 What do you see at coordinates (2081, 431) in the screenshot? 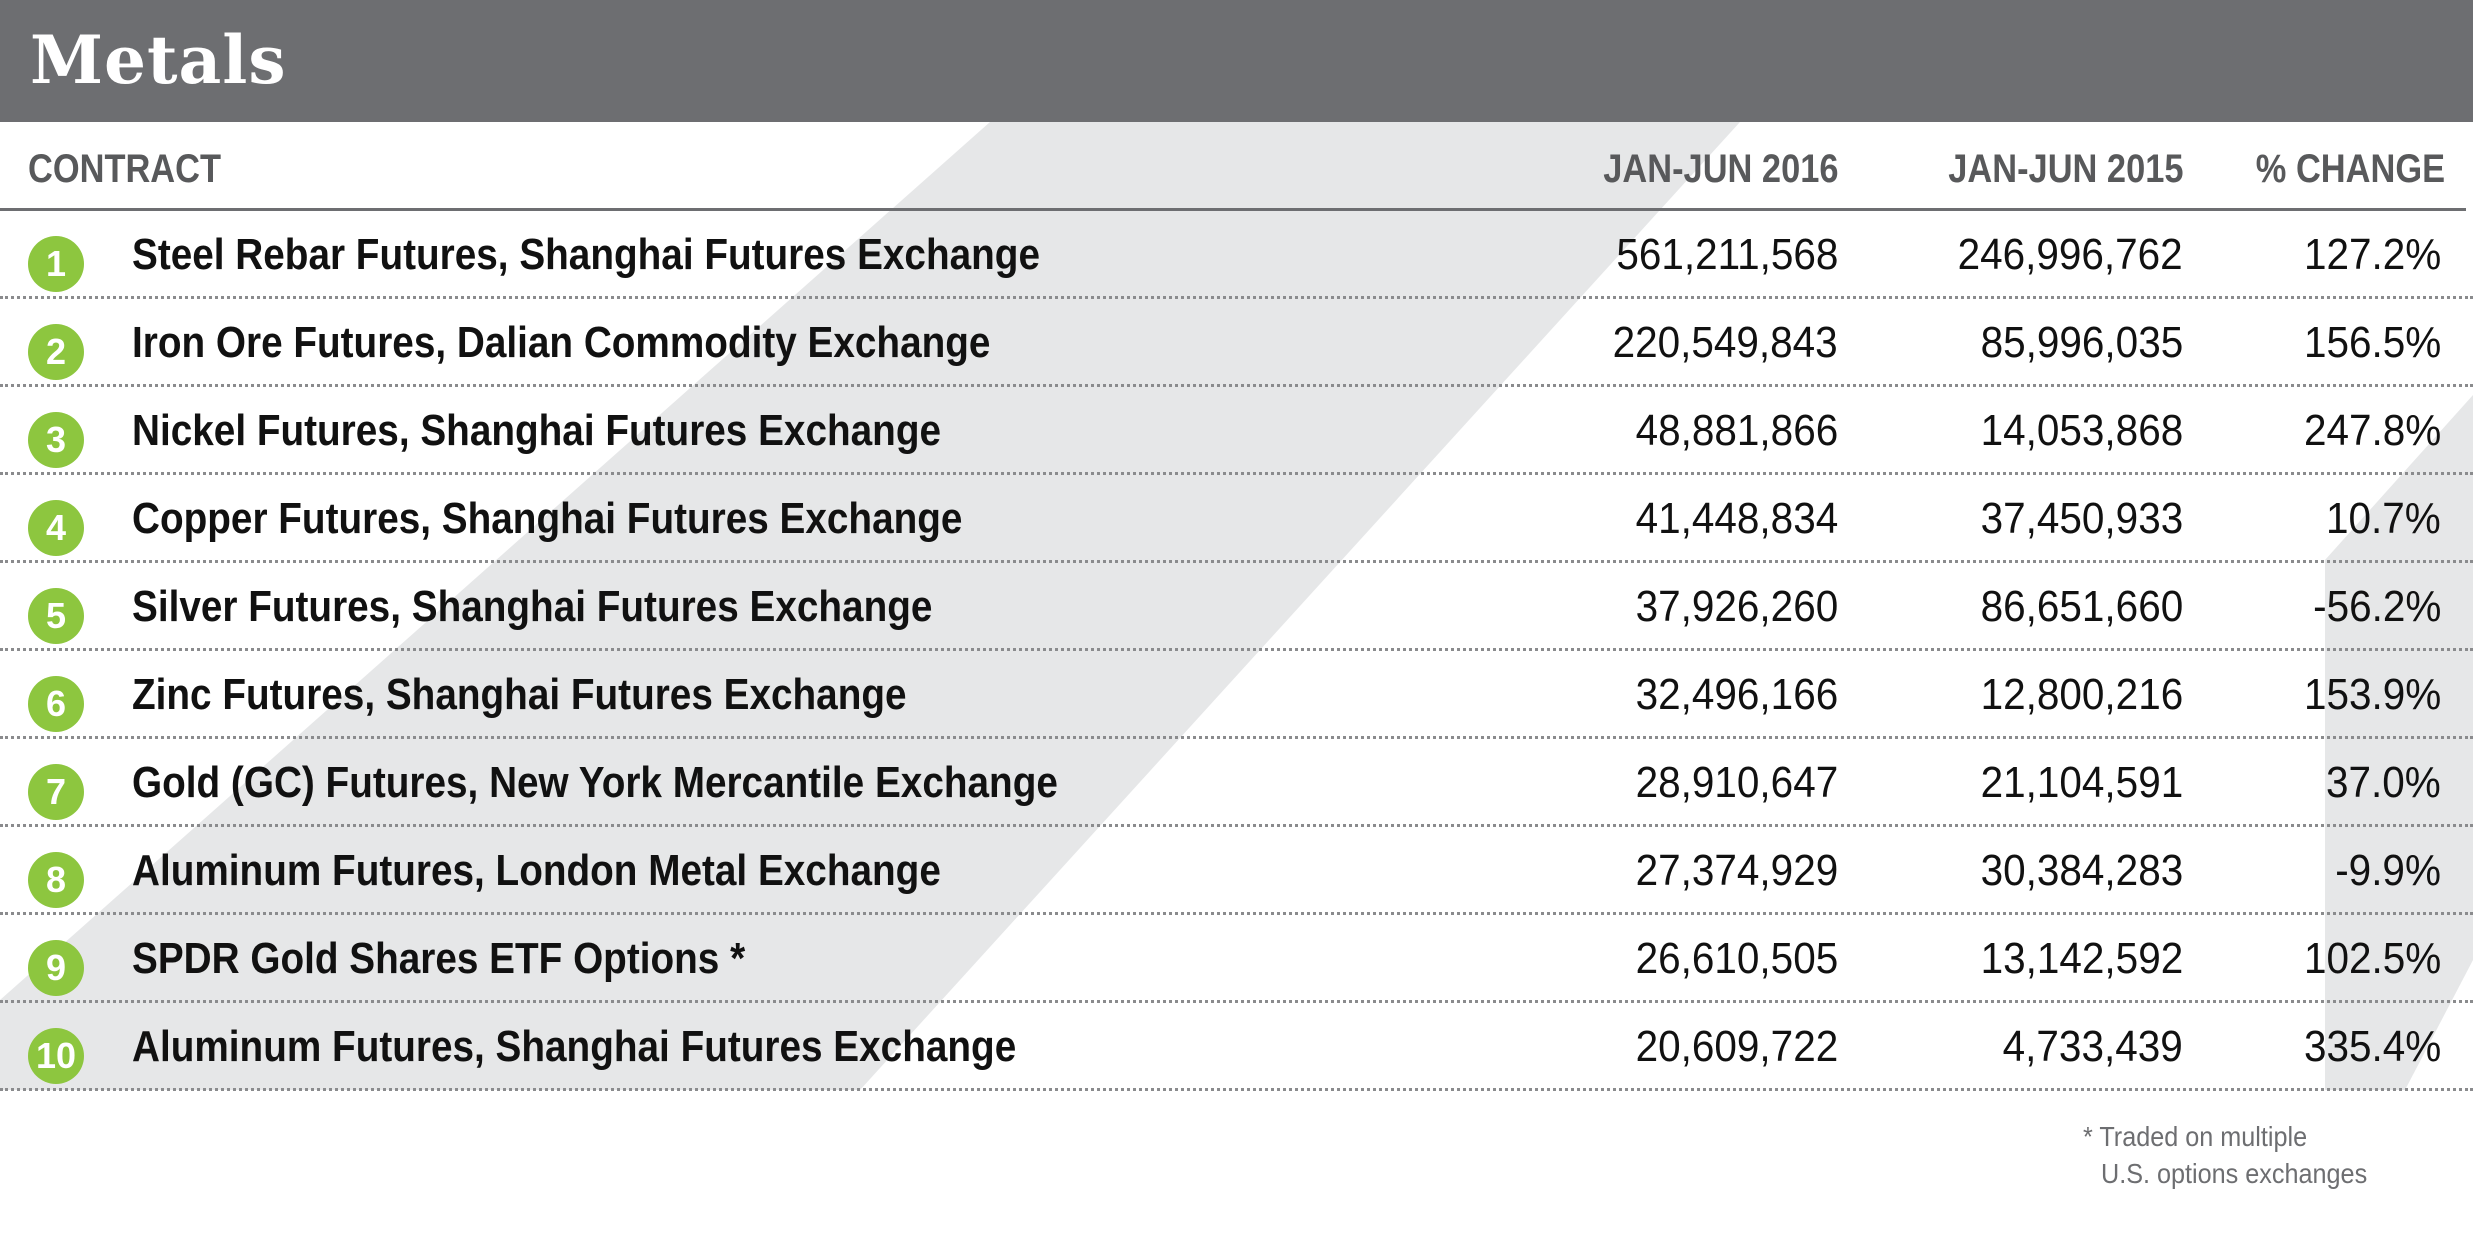
I see `volume-2015: 14,053,868` at bounding box center [2081, 431].